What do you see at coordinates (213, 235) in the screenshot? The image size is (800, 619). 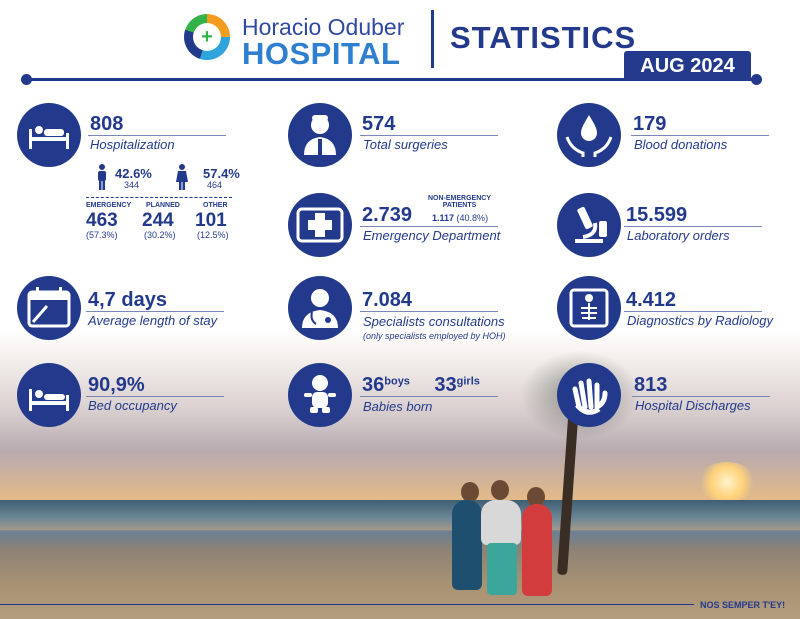 I see `other-percent: (12.5%)` at bounding box center [213, 235].